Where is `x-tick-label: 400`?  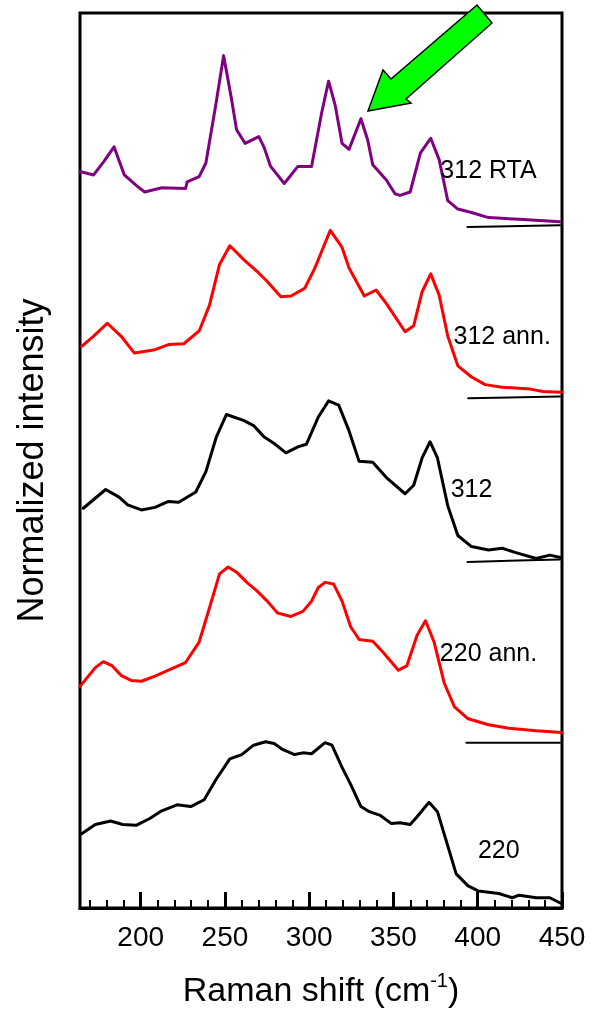 x-tick-label: 400 is located at coordinates (478, 936).